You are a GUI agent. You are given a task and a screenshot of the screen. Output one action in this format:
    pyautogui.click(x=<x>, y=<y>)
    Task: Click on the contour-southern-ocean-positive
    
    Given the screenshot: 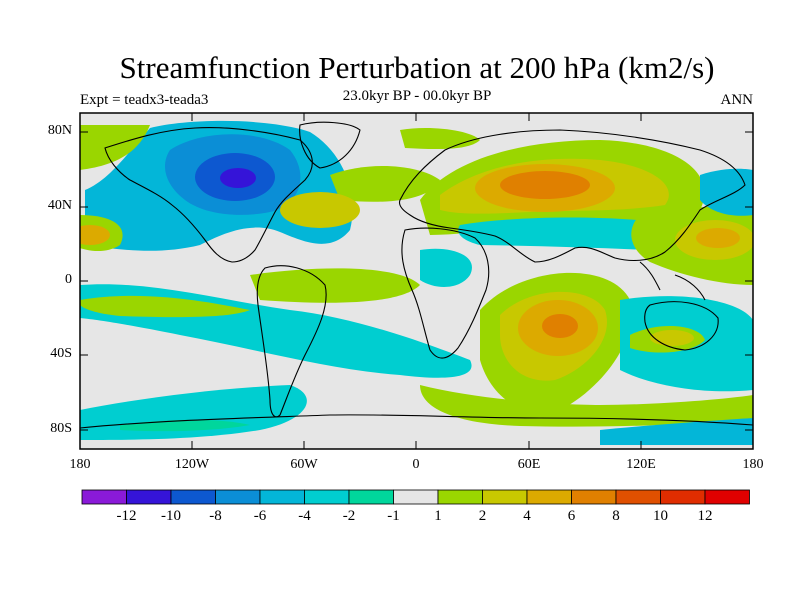 What is the action you would take?
    pyautogui.click(x=586, y=406)
    